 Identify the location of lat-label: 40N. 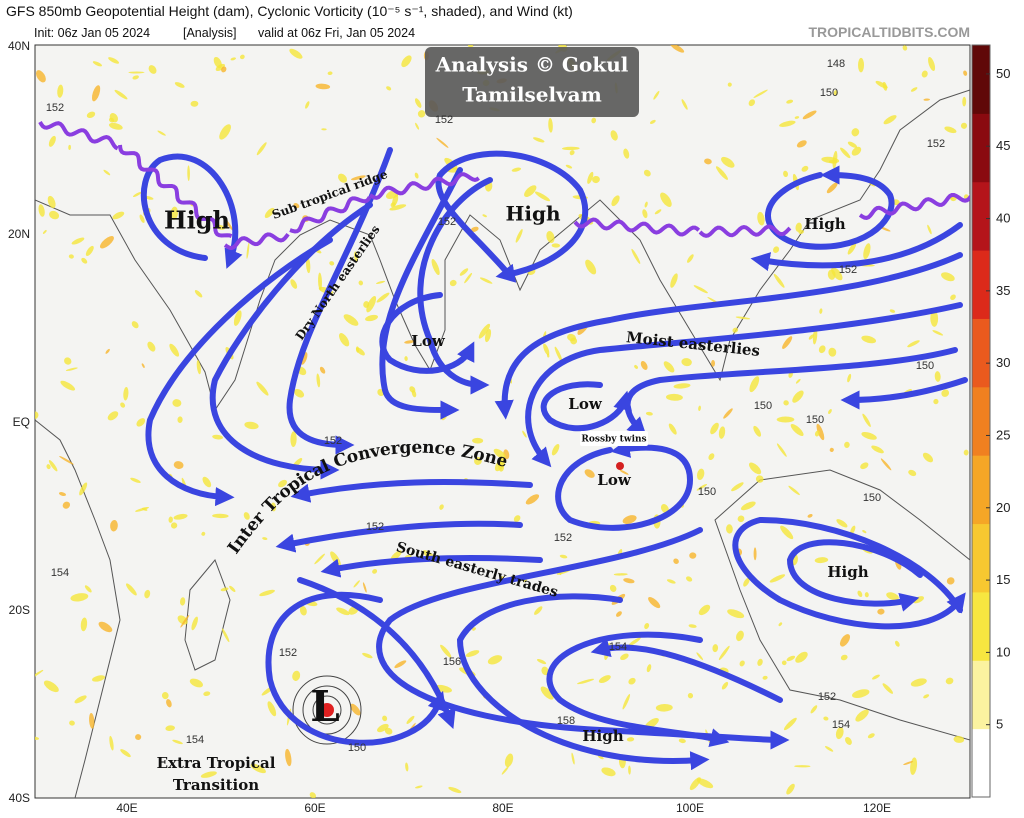
(19, 46).